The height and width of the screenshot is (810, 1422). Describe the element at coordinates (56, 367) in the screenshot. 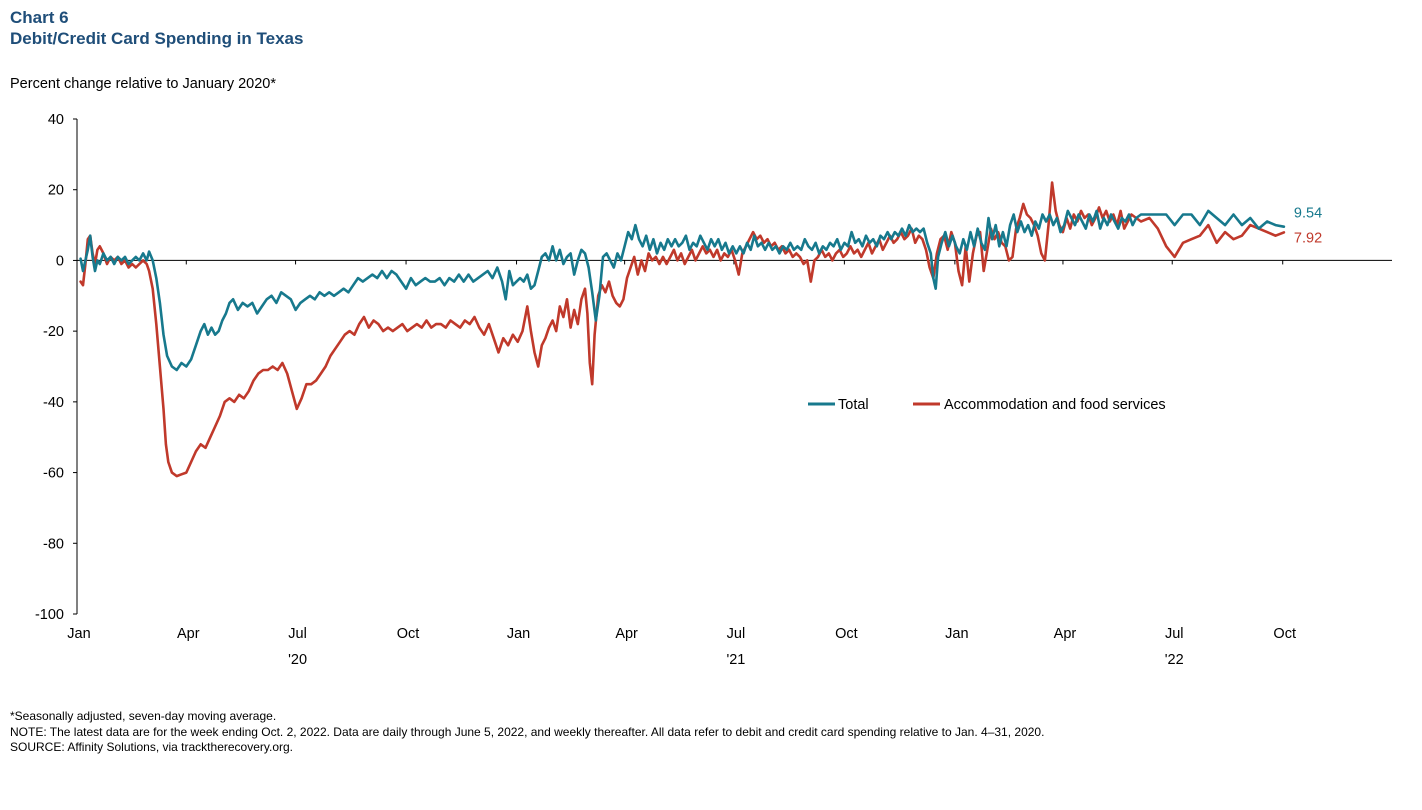

I see `y-axis: 40 20 0 -20 -40 -60 -80 -100` at that location.